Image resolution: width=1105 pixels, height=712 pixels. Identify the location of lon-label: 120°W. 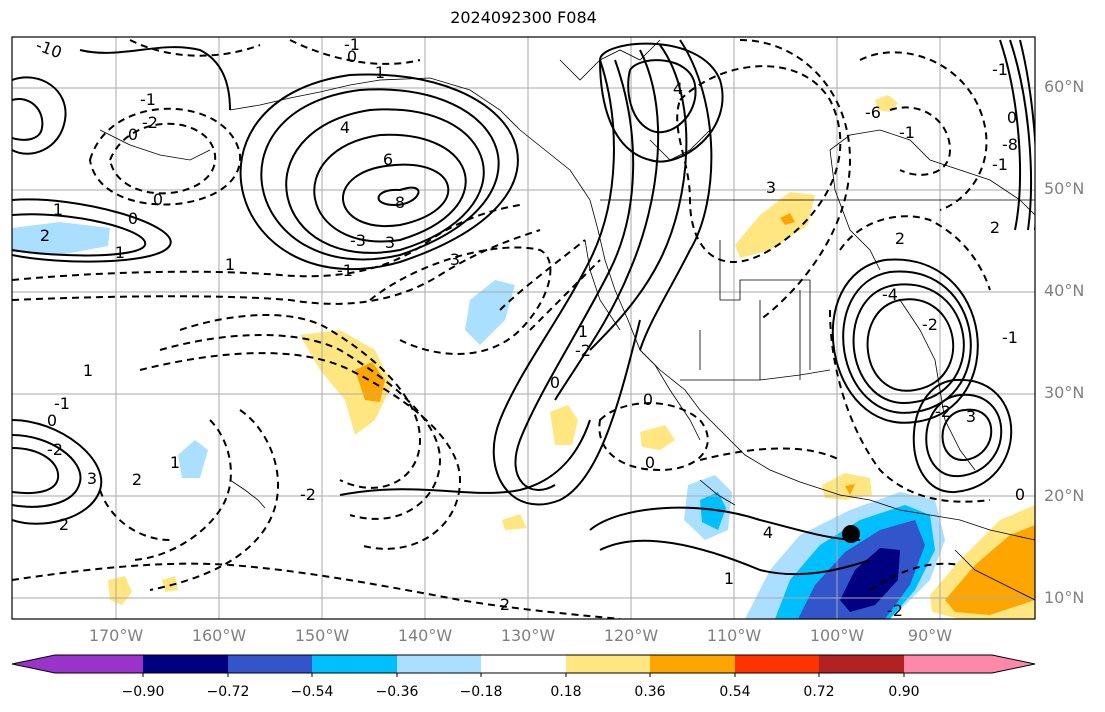
(631, 635).